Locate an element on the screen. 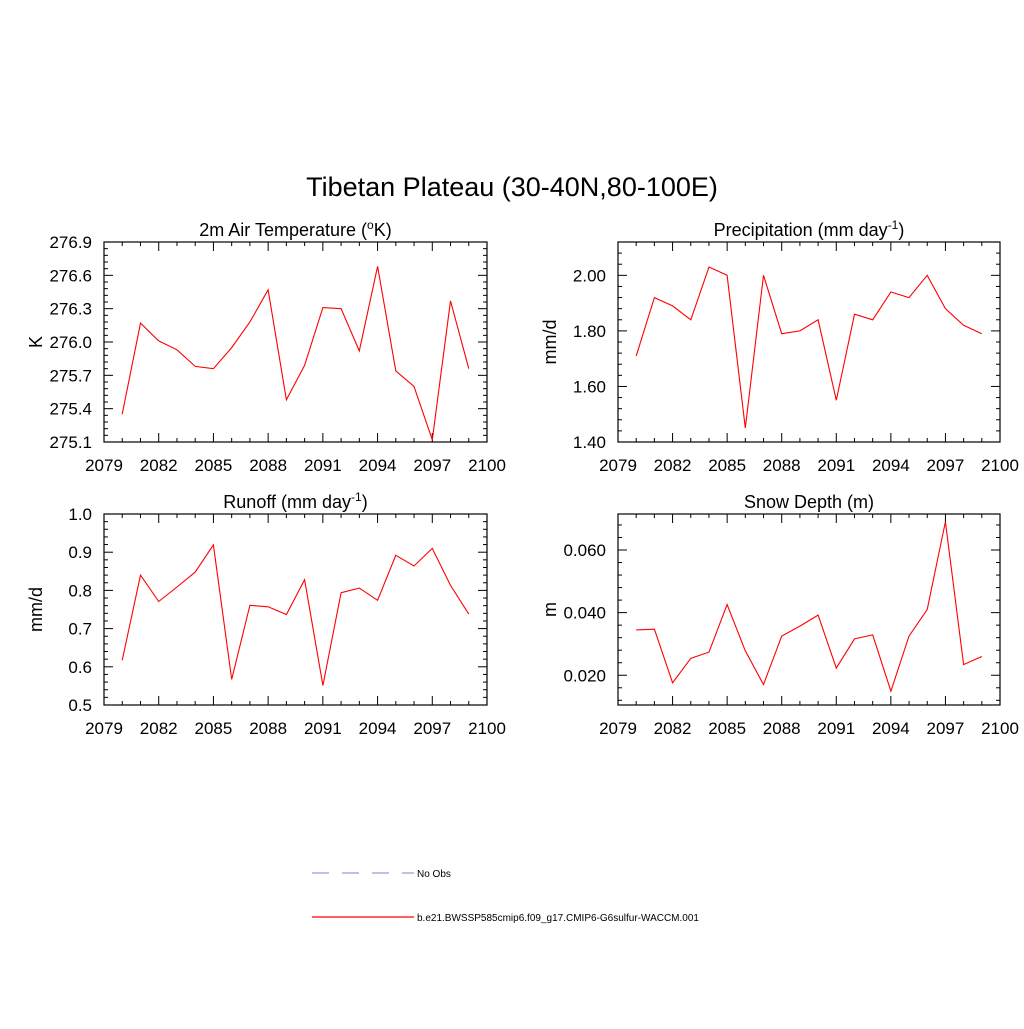 This screenshot has height=1029, width=1024. y-tick-label: 0.6 is located at coordinates (80, 667).